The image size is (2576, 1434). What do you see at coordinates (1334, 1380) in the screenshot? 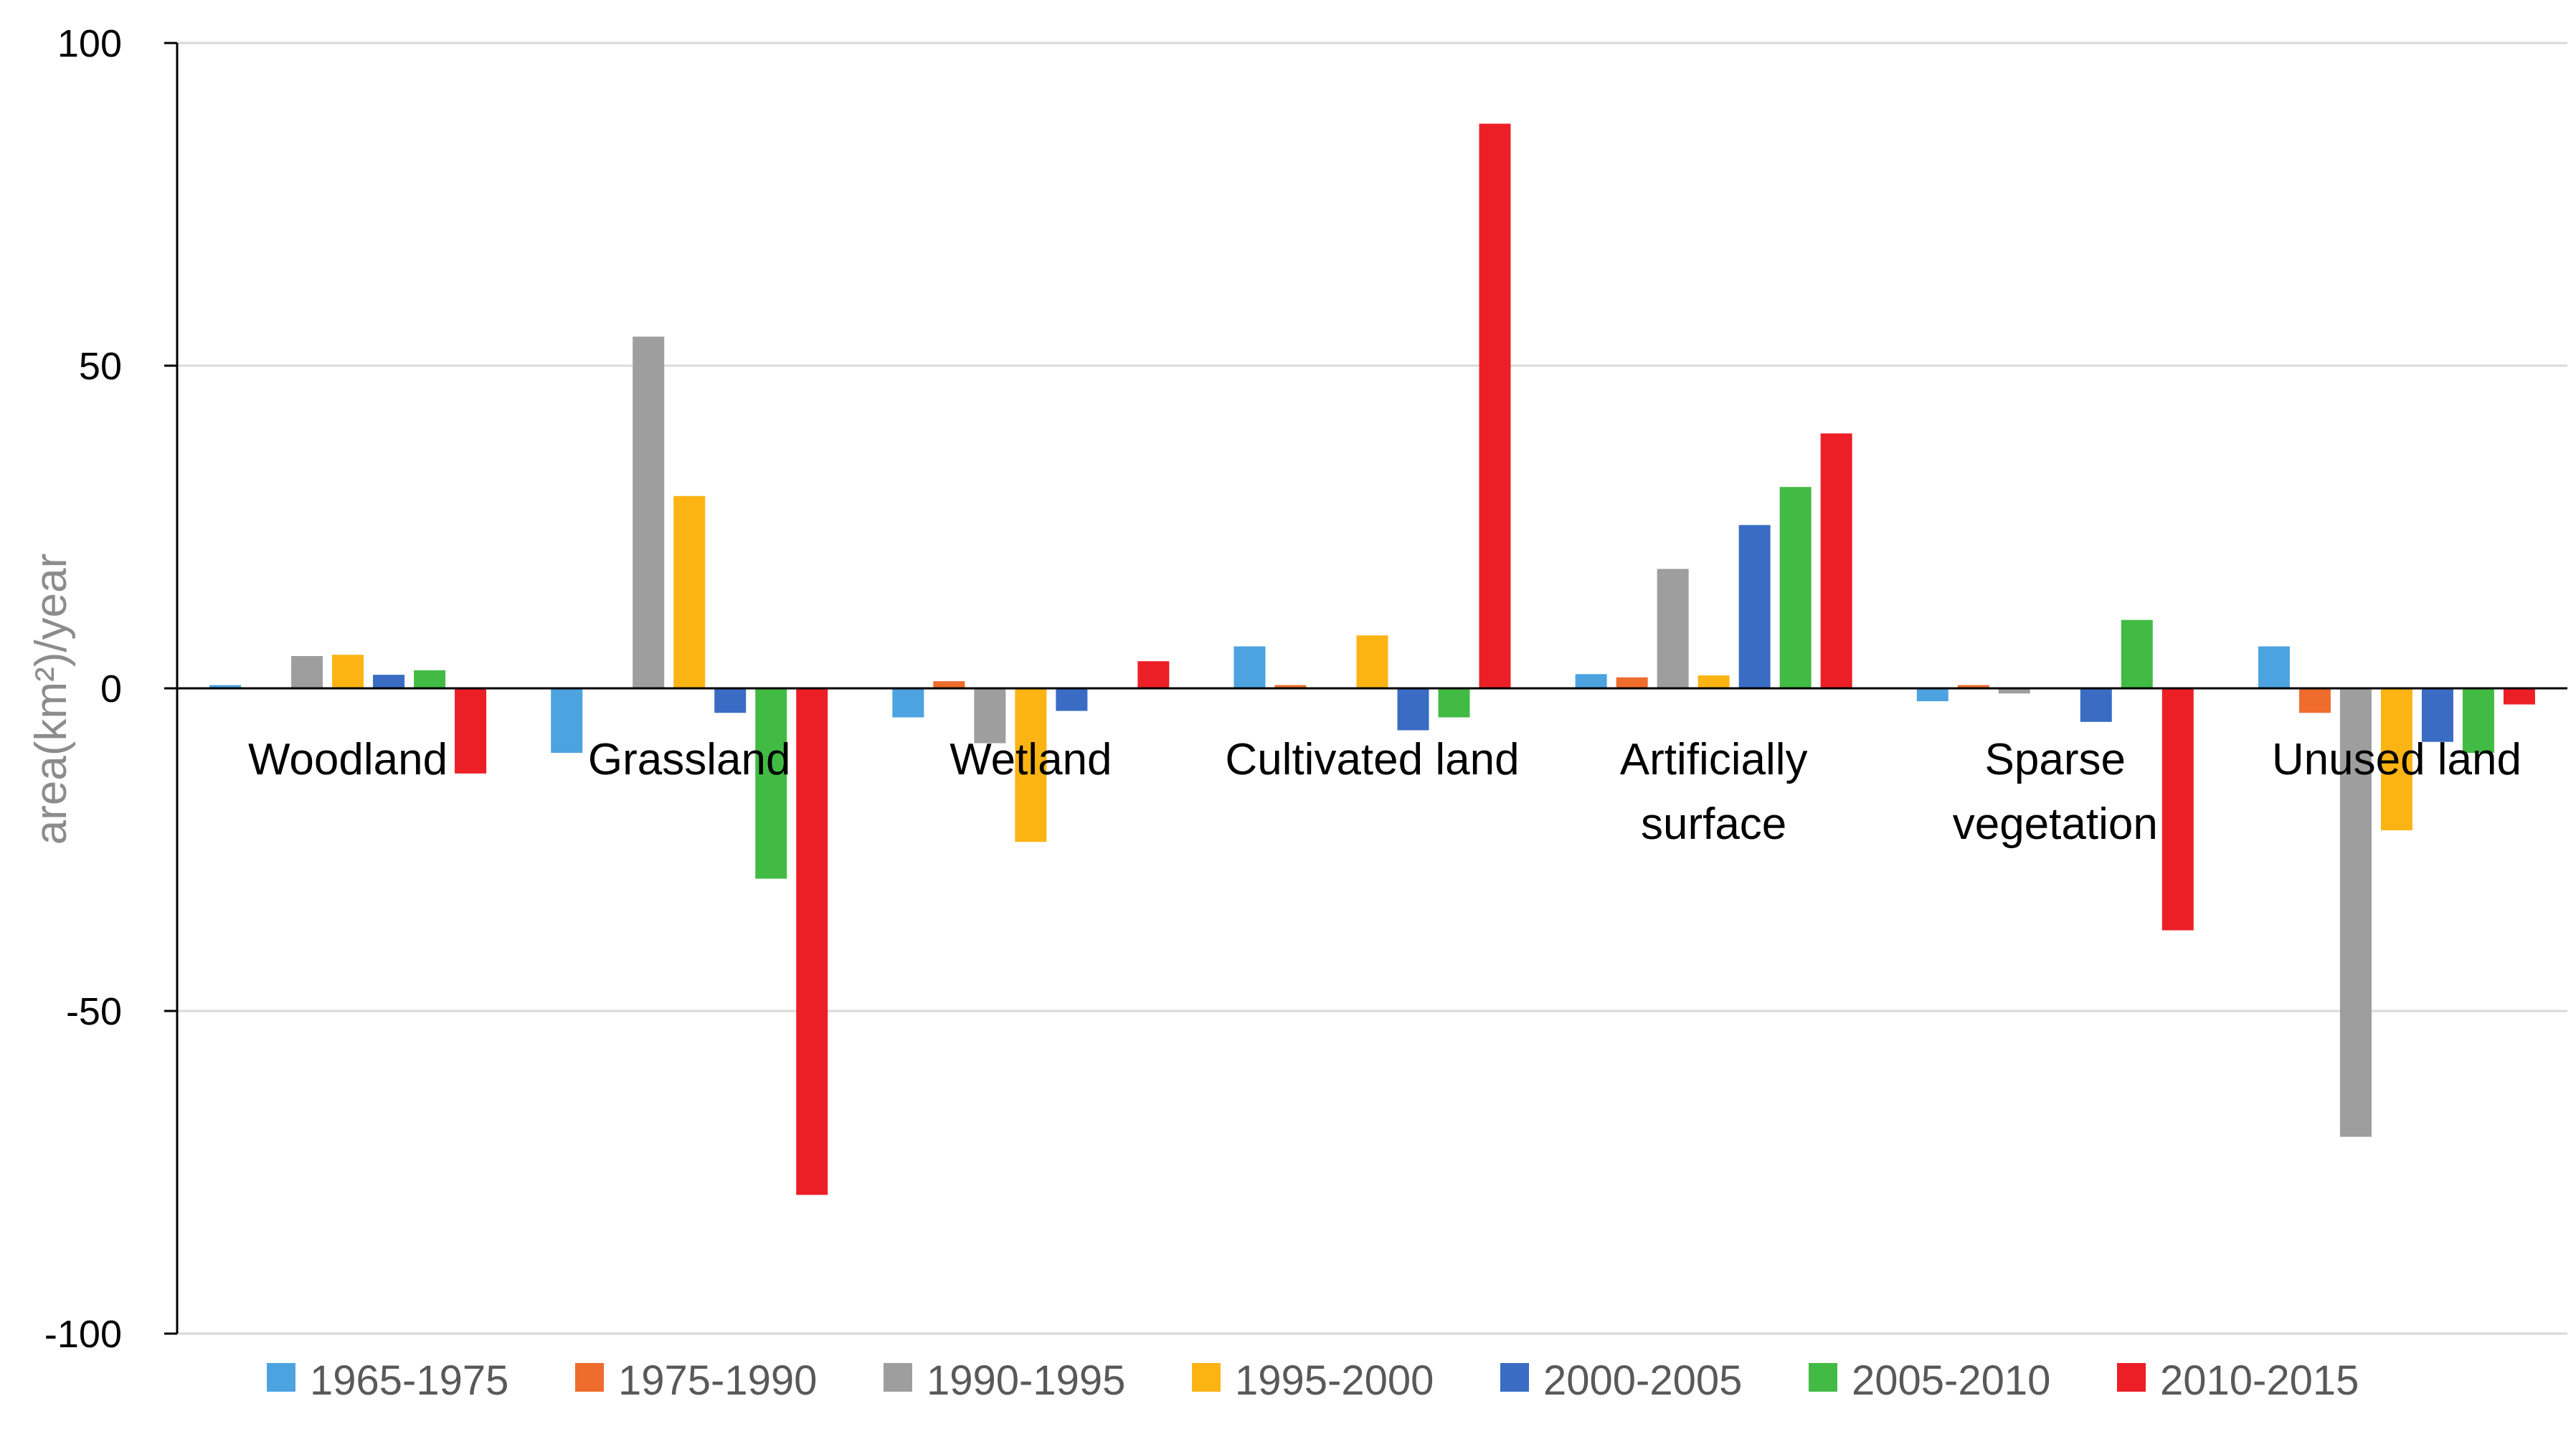
I see `legend-label: 1995-2000` at bounding box center [1334, 1380].